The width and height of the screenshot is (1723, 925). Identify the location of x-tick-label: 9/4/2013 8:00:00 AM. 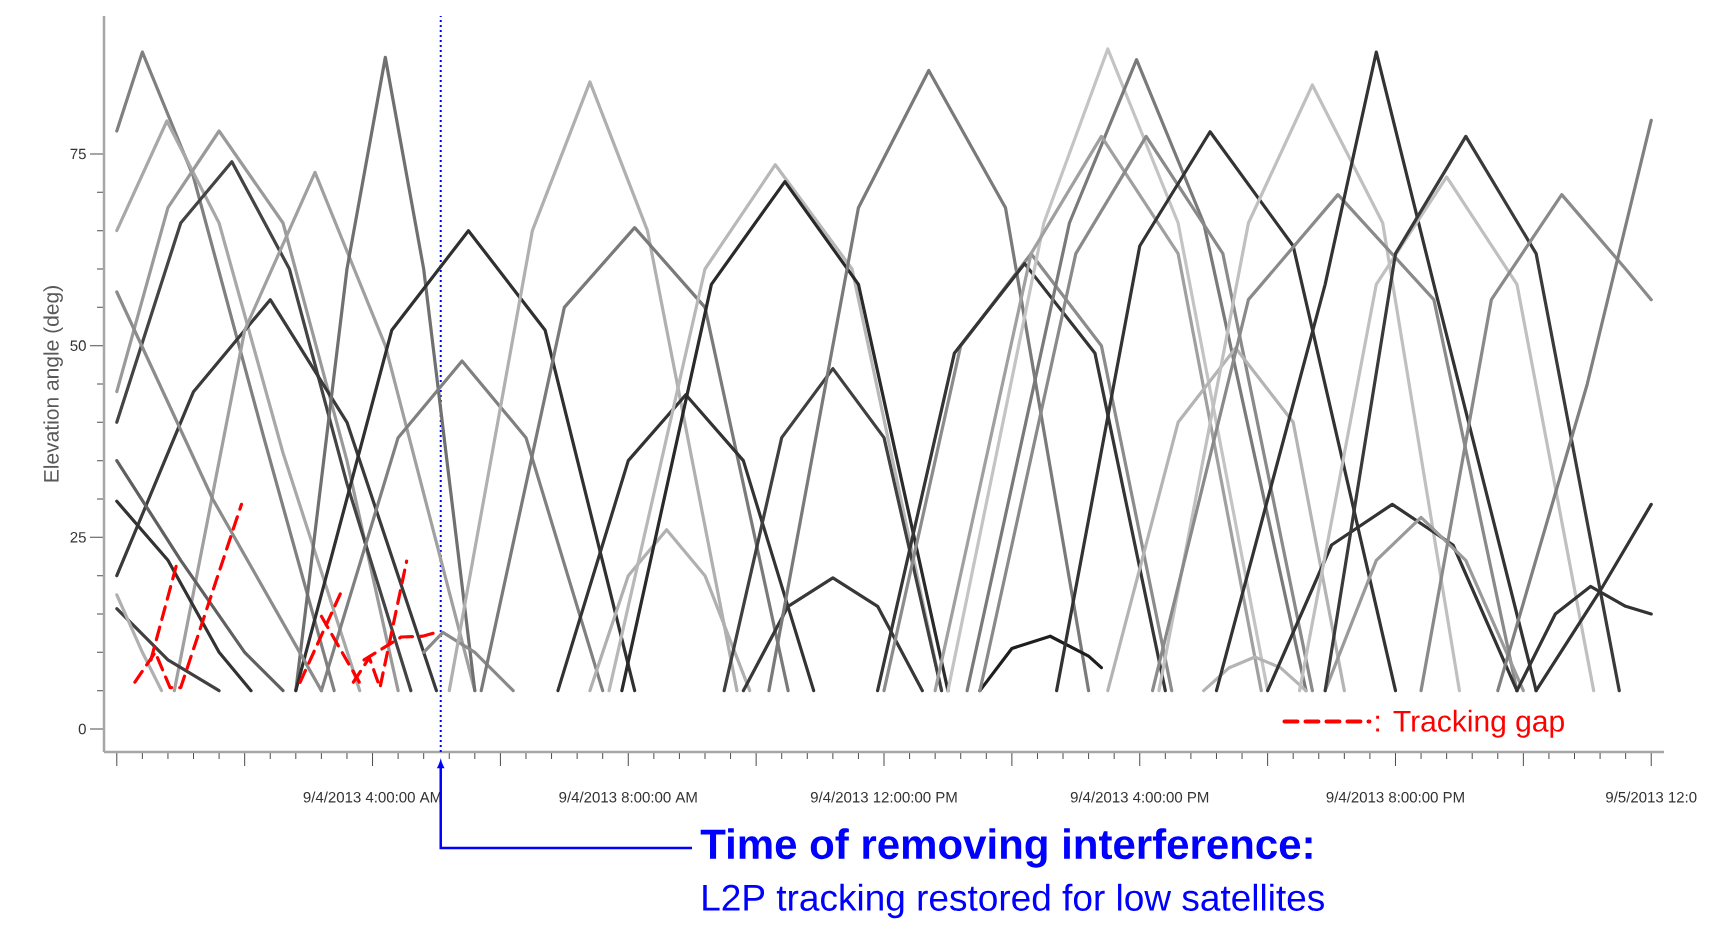
(628, 797).